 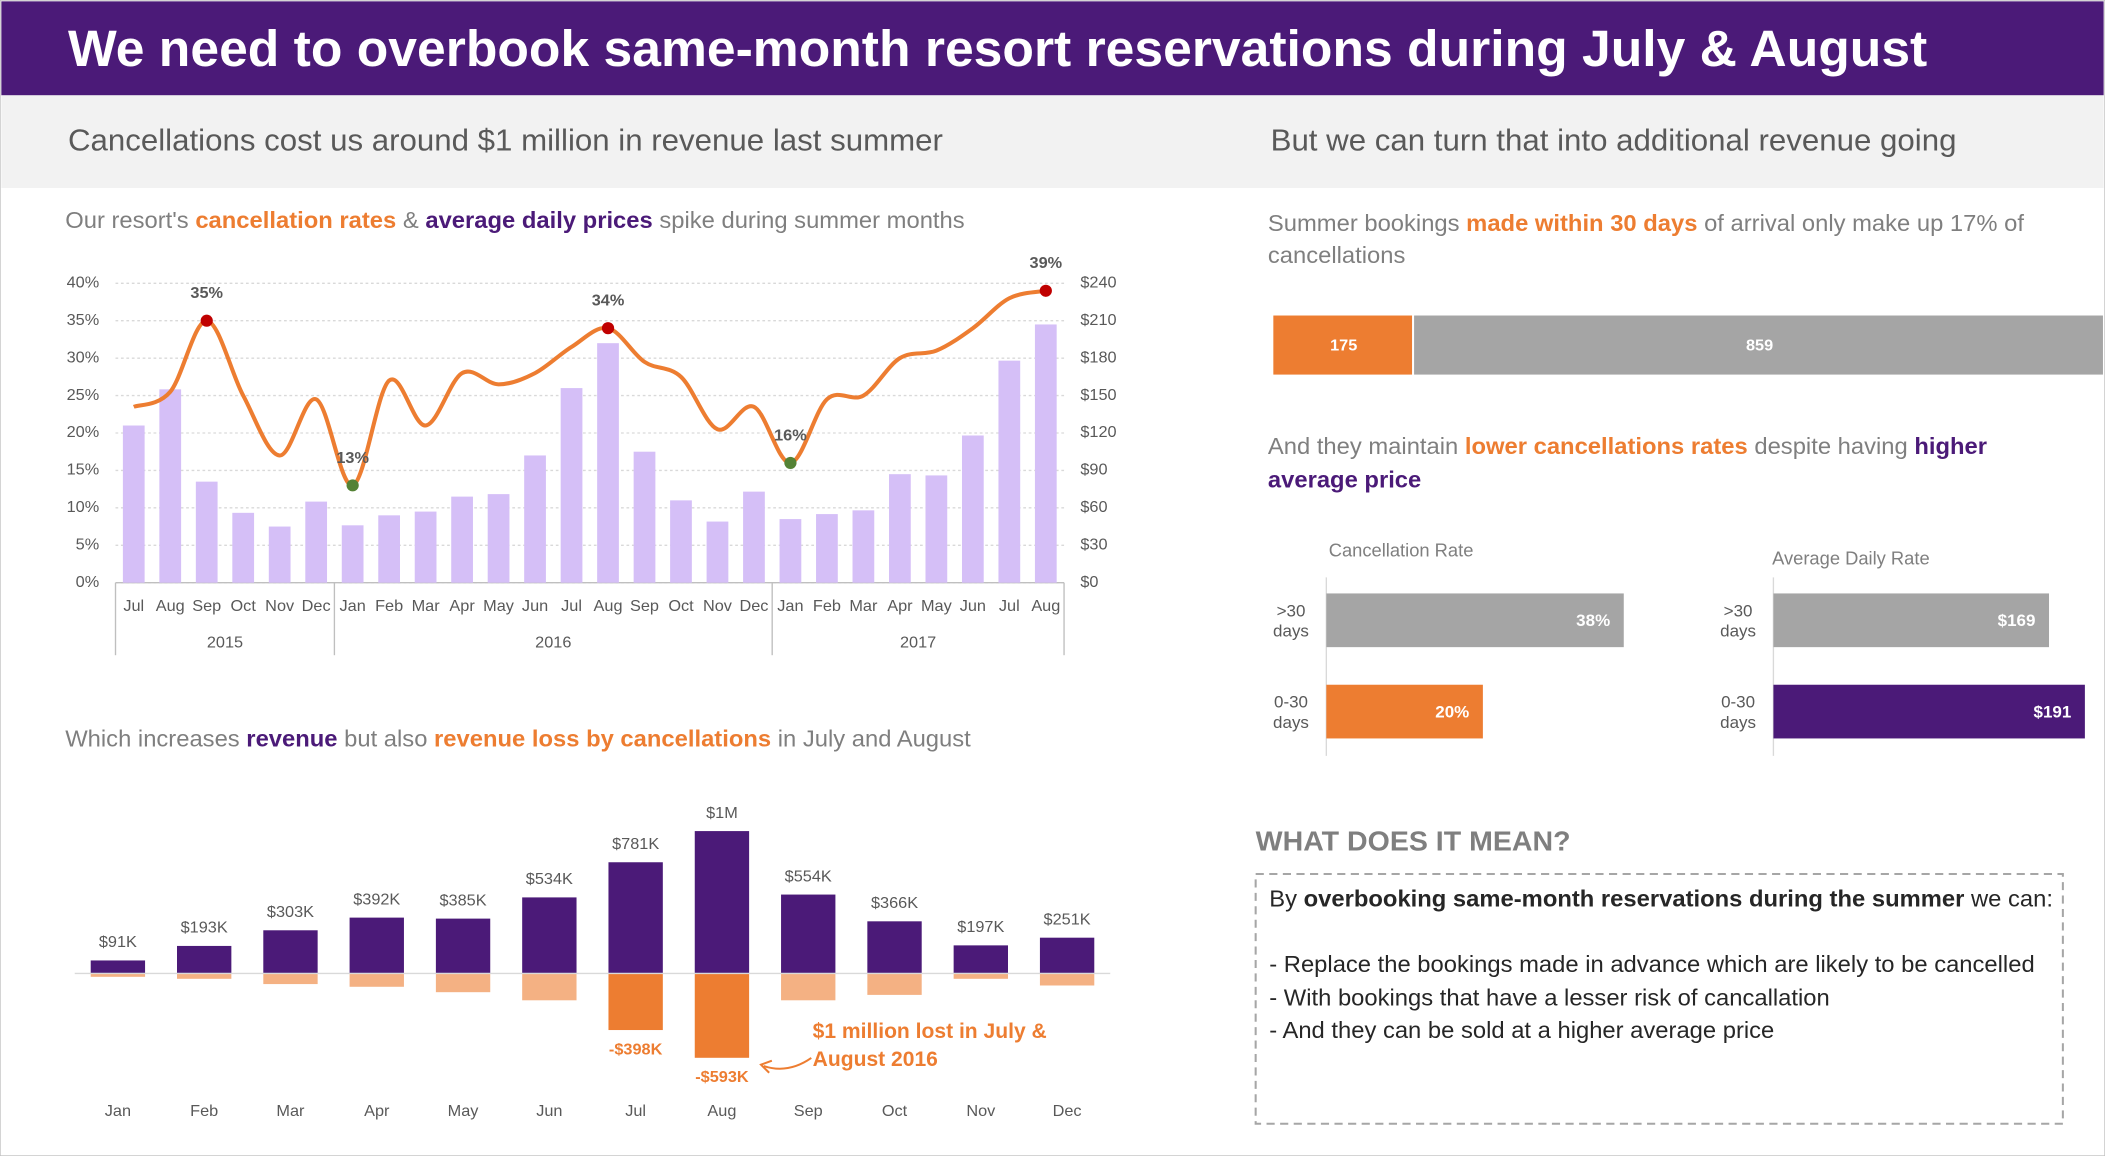 I want to click on data-label: $191, so click(x=2053, y=711).